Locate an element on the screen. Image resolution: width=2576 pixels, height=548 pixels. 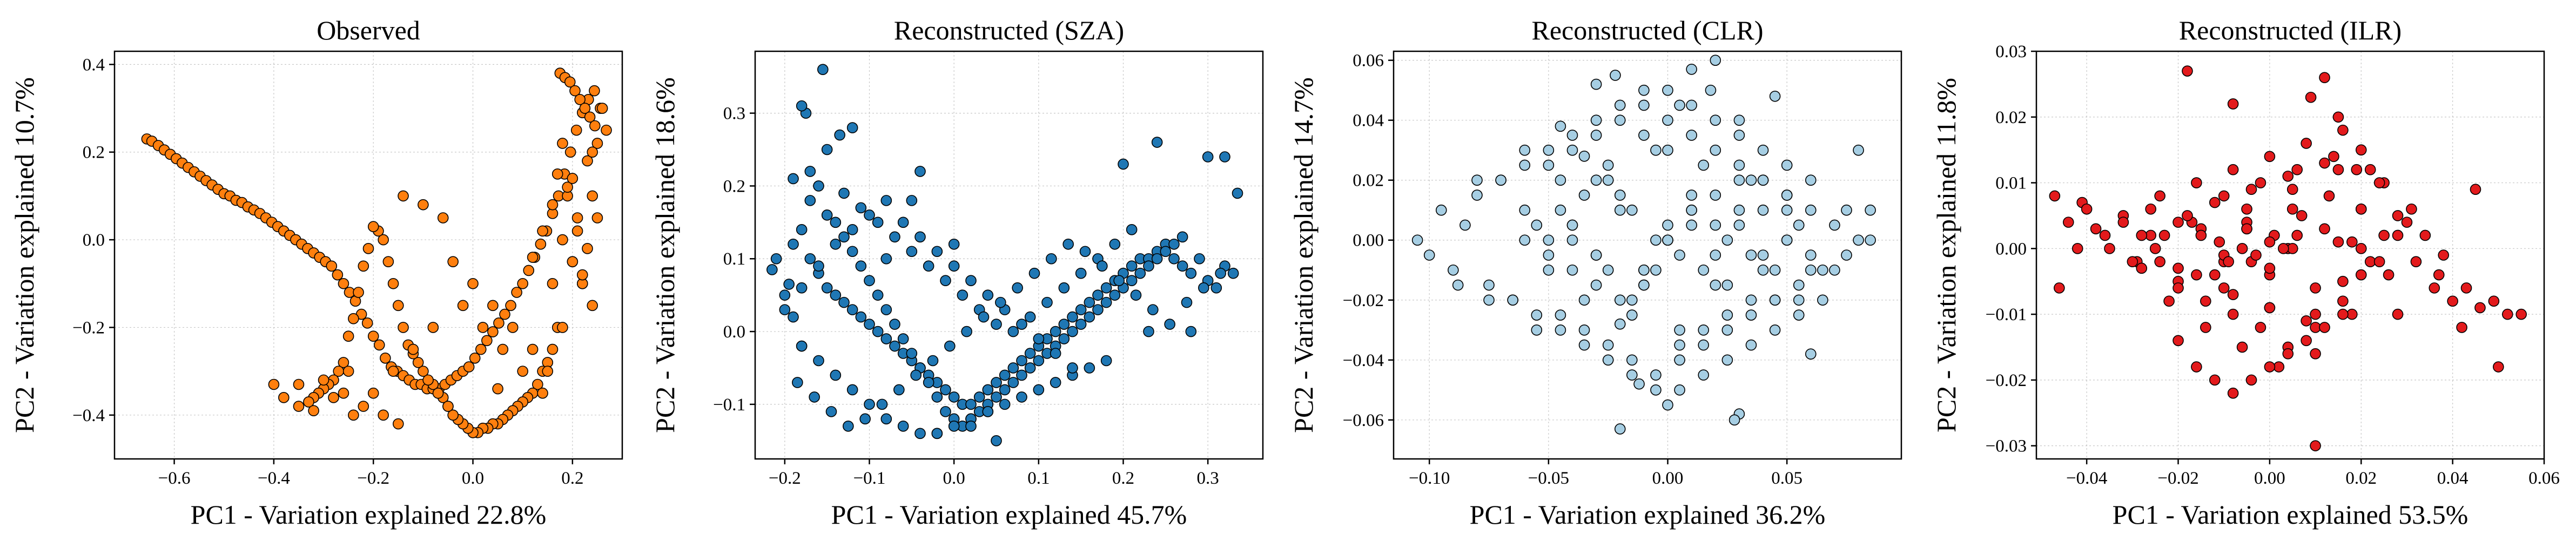
x-tick-label: −0.10 is located at coordinates (1429, 478).